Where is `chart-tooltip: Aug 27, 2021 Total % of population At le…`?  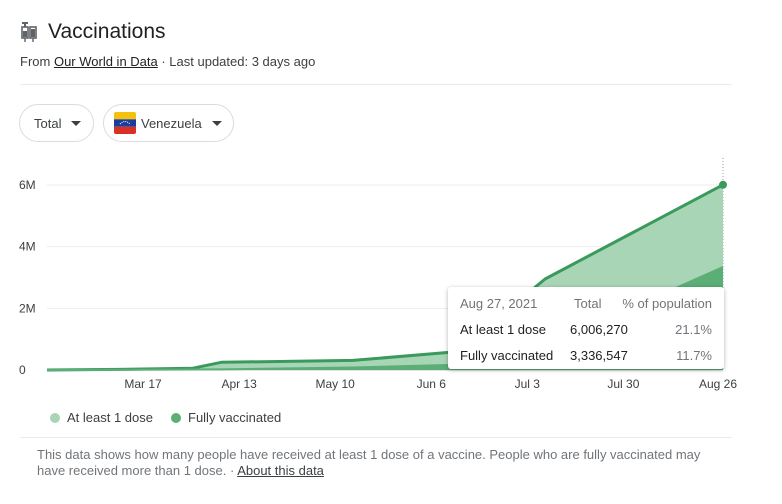 chart-tooltip: Aug 27, 2021 Total % of population At le… is located at coordinates (586, 328).